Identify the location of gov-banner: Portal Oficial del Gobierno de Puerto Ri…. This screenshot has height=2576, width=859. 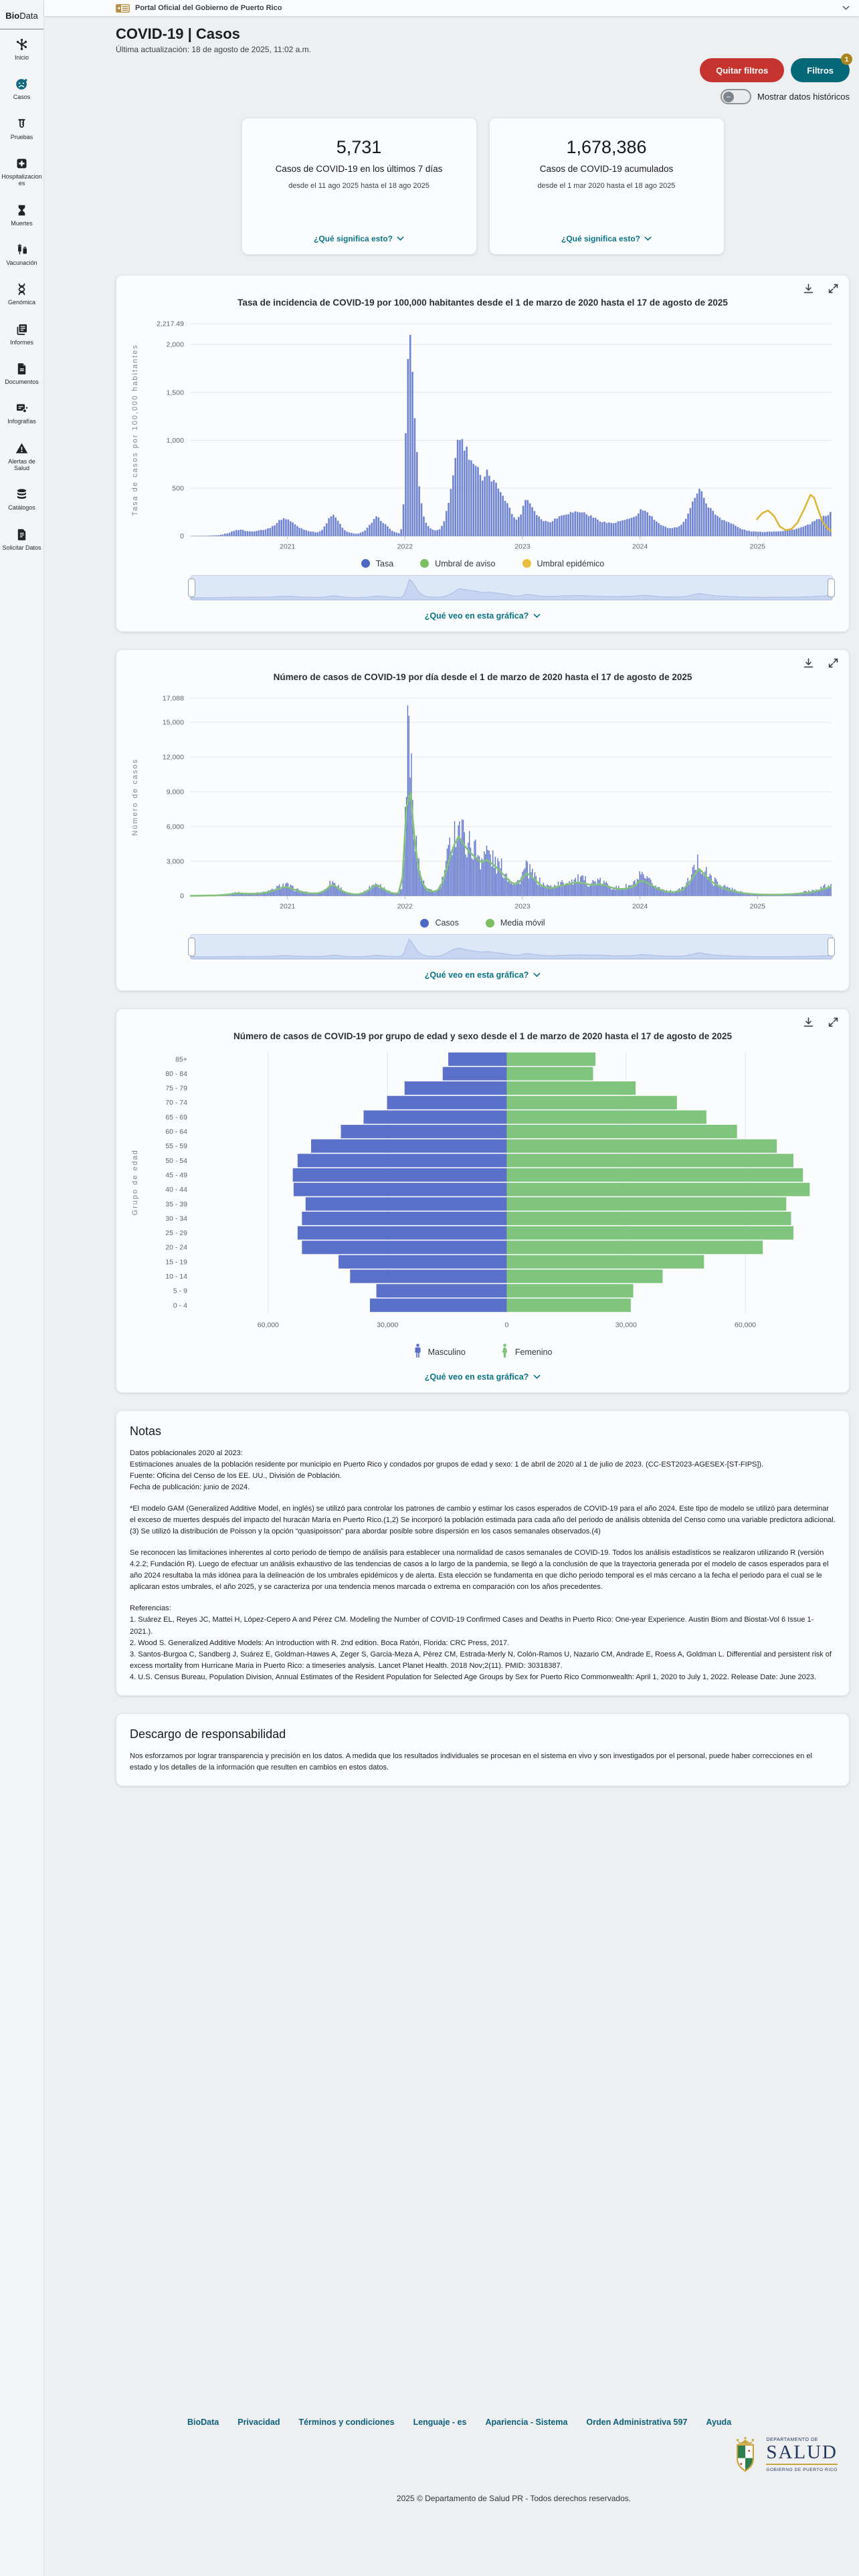
(451, 8).